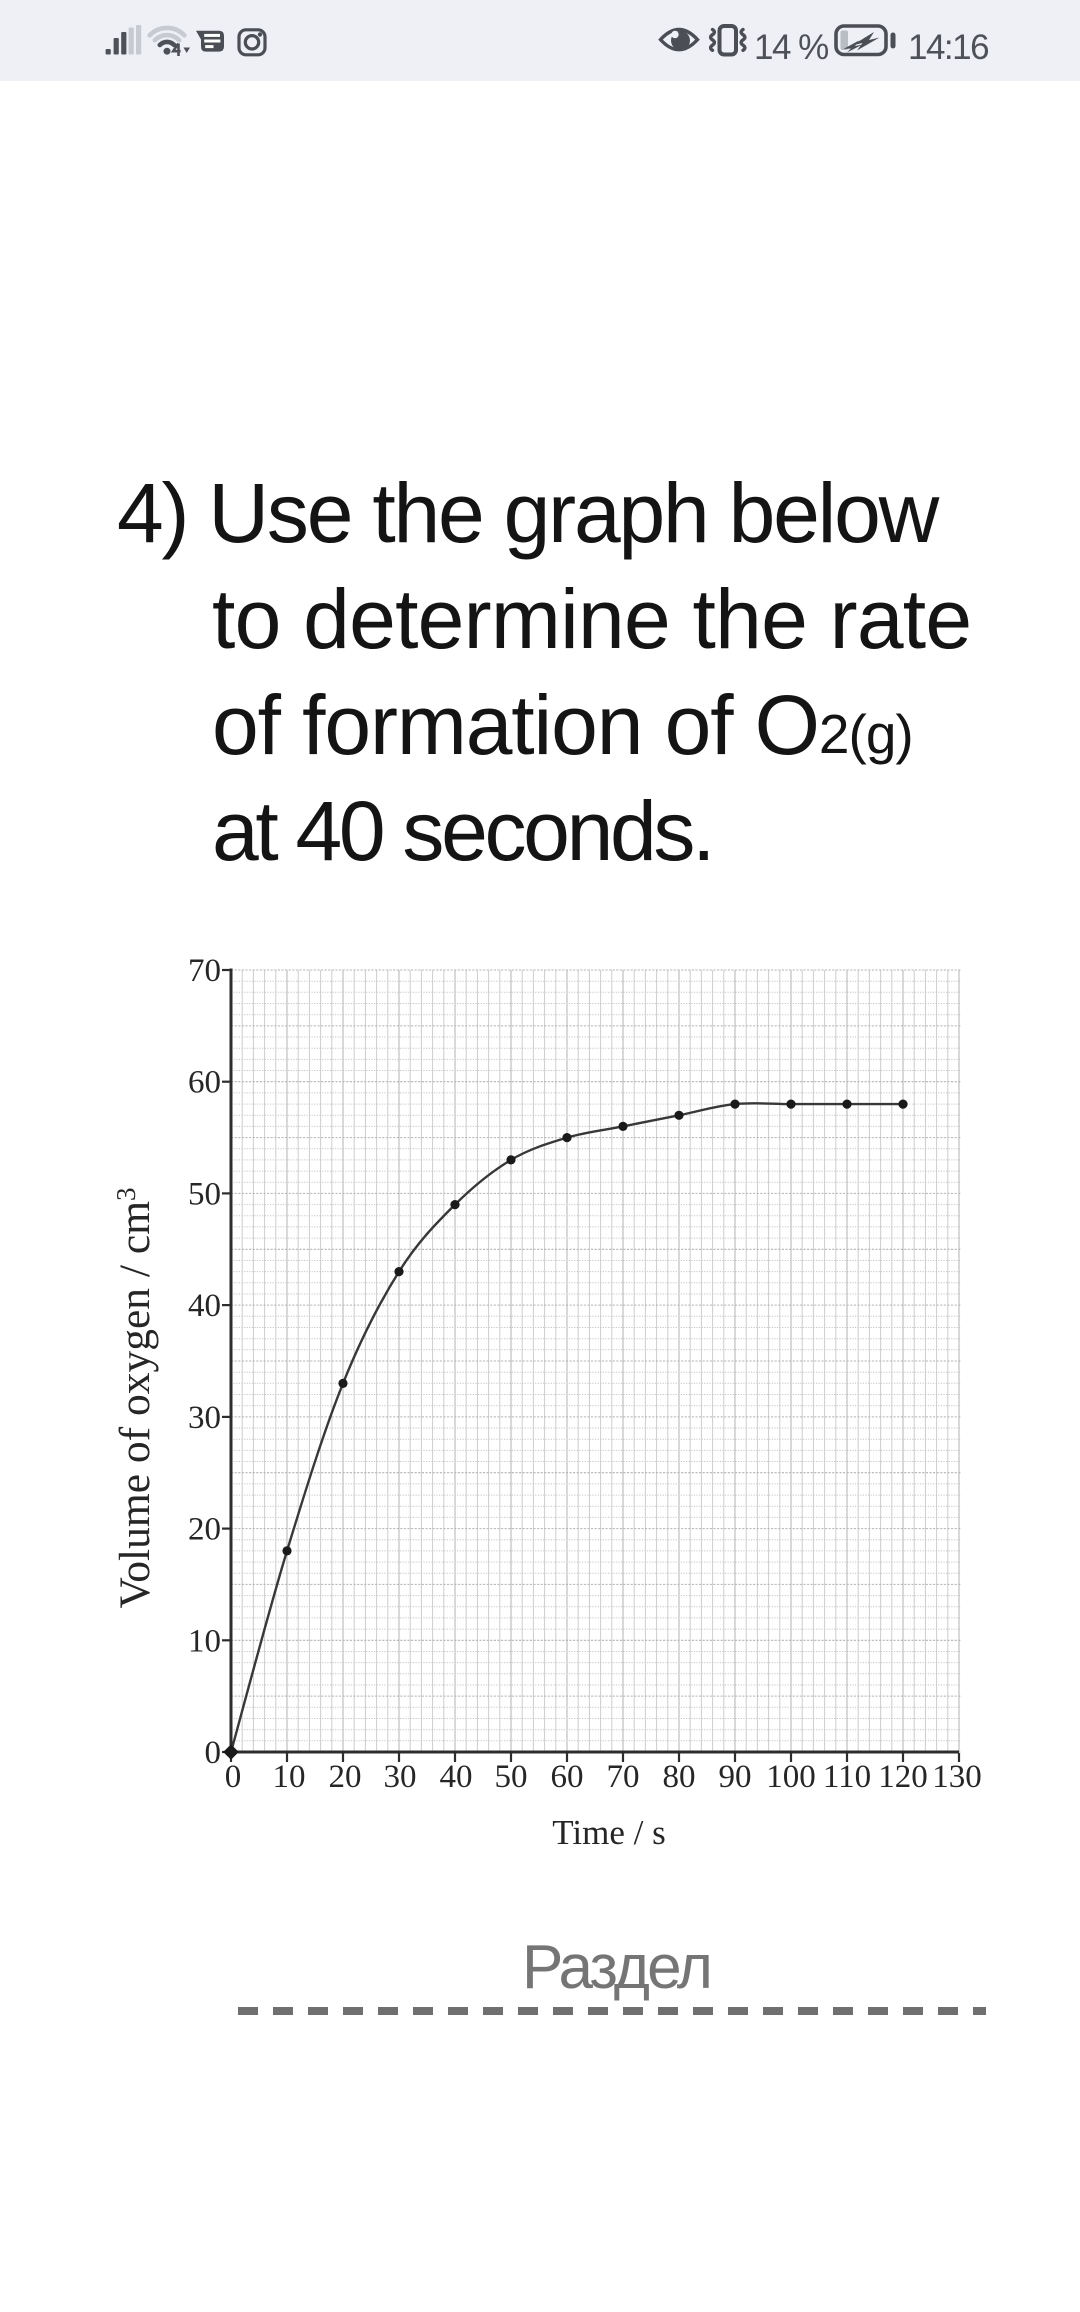 This screenshot has height=2312, width=1080. I want to click on svg-text: 130, so click(957, 1777).